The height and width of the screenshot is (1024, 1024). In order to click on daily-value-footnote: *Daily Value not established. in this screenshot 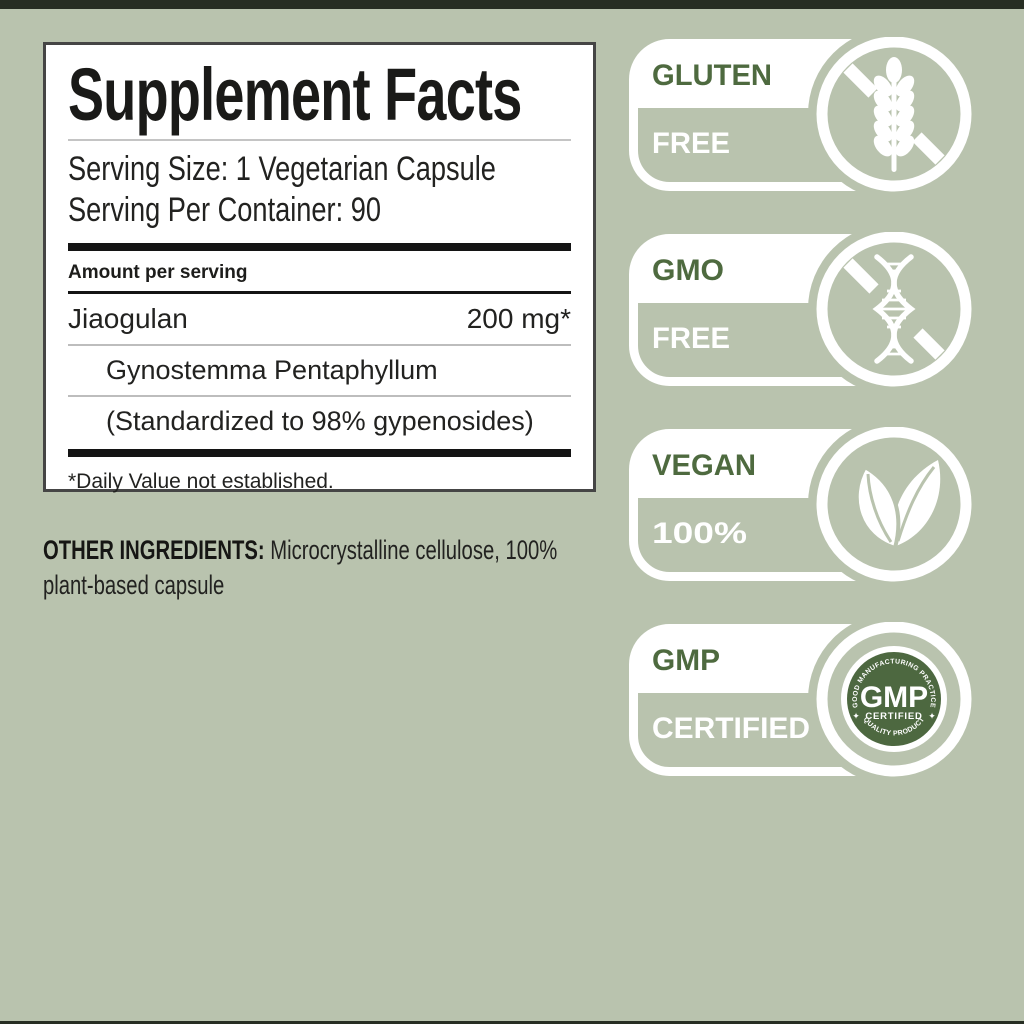, I will do `click(201, 482)`.